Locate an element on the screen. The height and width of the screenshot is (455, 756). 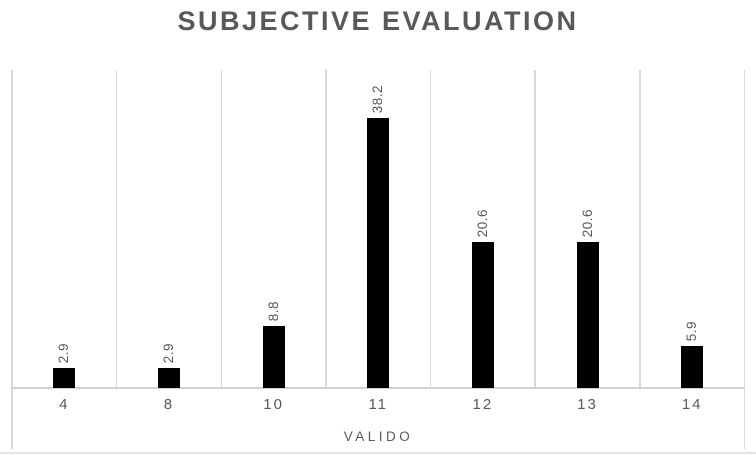
chart-title: SUBJECTIVE EVALUATION is located at coordinates (378, 21).